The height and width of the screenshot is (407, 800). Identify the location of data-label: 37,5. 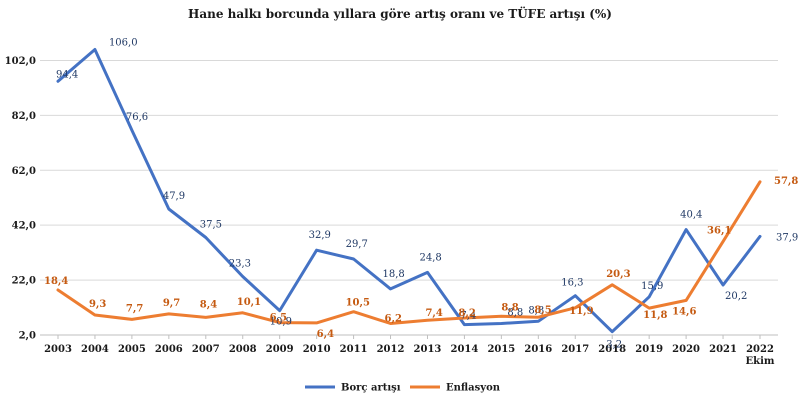
(211, 225).